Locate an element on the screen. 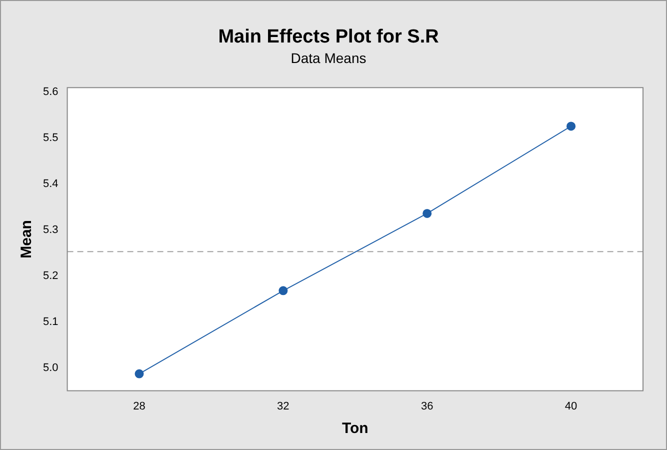 This screenshot has height=450, width=667. x-tick-label: 28 is located at coordinates (139, 406).